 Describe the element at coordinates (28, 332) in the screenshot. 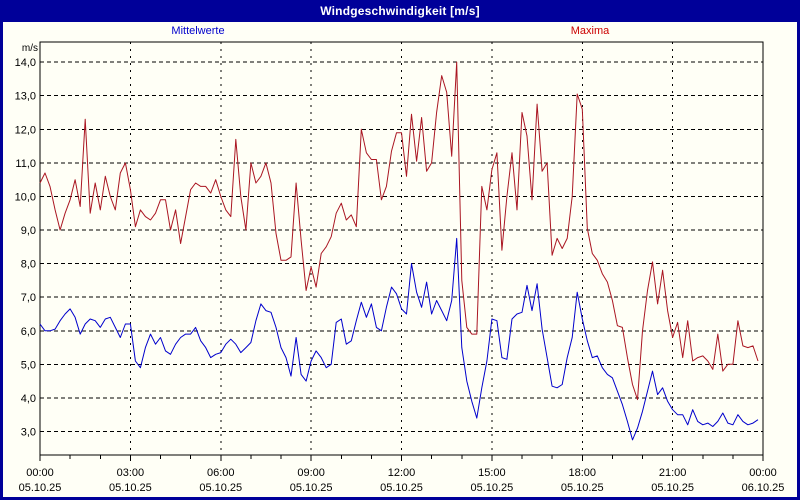

I see `y-tick-label: 6,0` at that location.